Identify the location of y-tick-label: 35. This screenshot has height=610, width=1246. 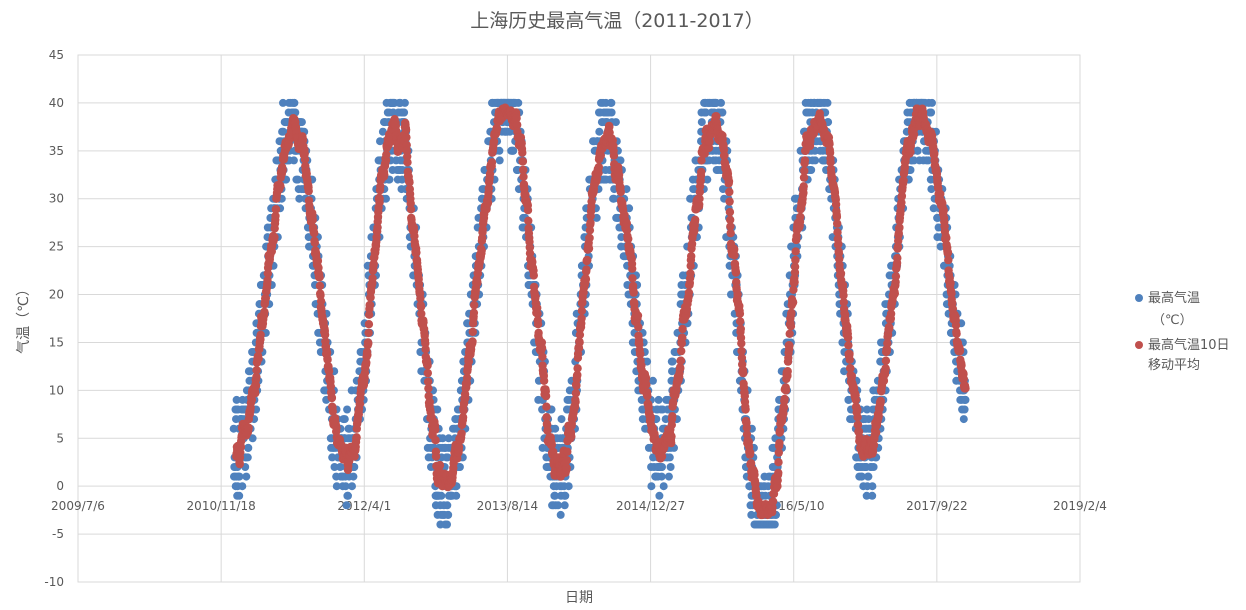
(56, 151).